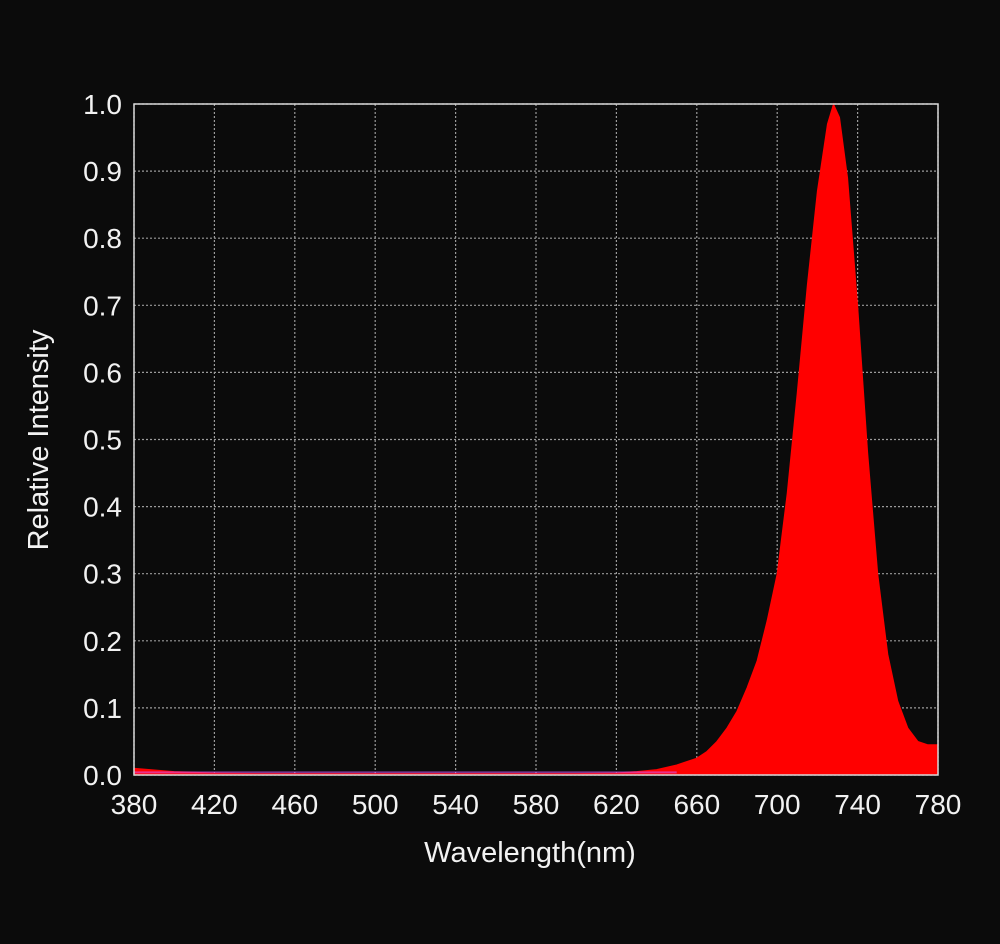  I want to click on y-tick-label: 0.8, so click(102, 238).